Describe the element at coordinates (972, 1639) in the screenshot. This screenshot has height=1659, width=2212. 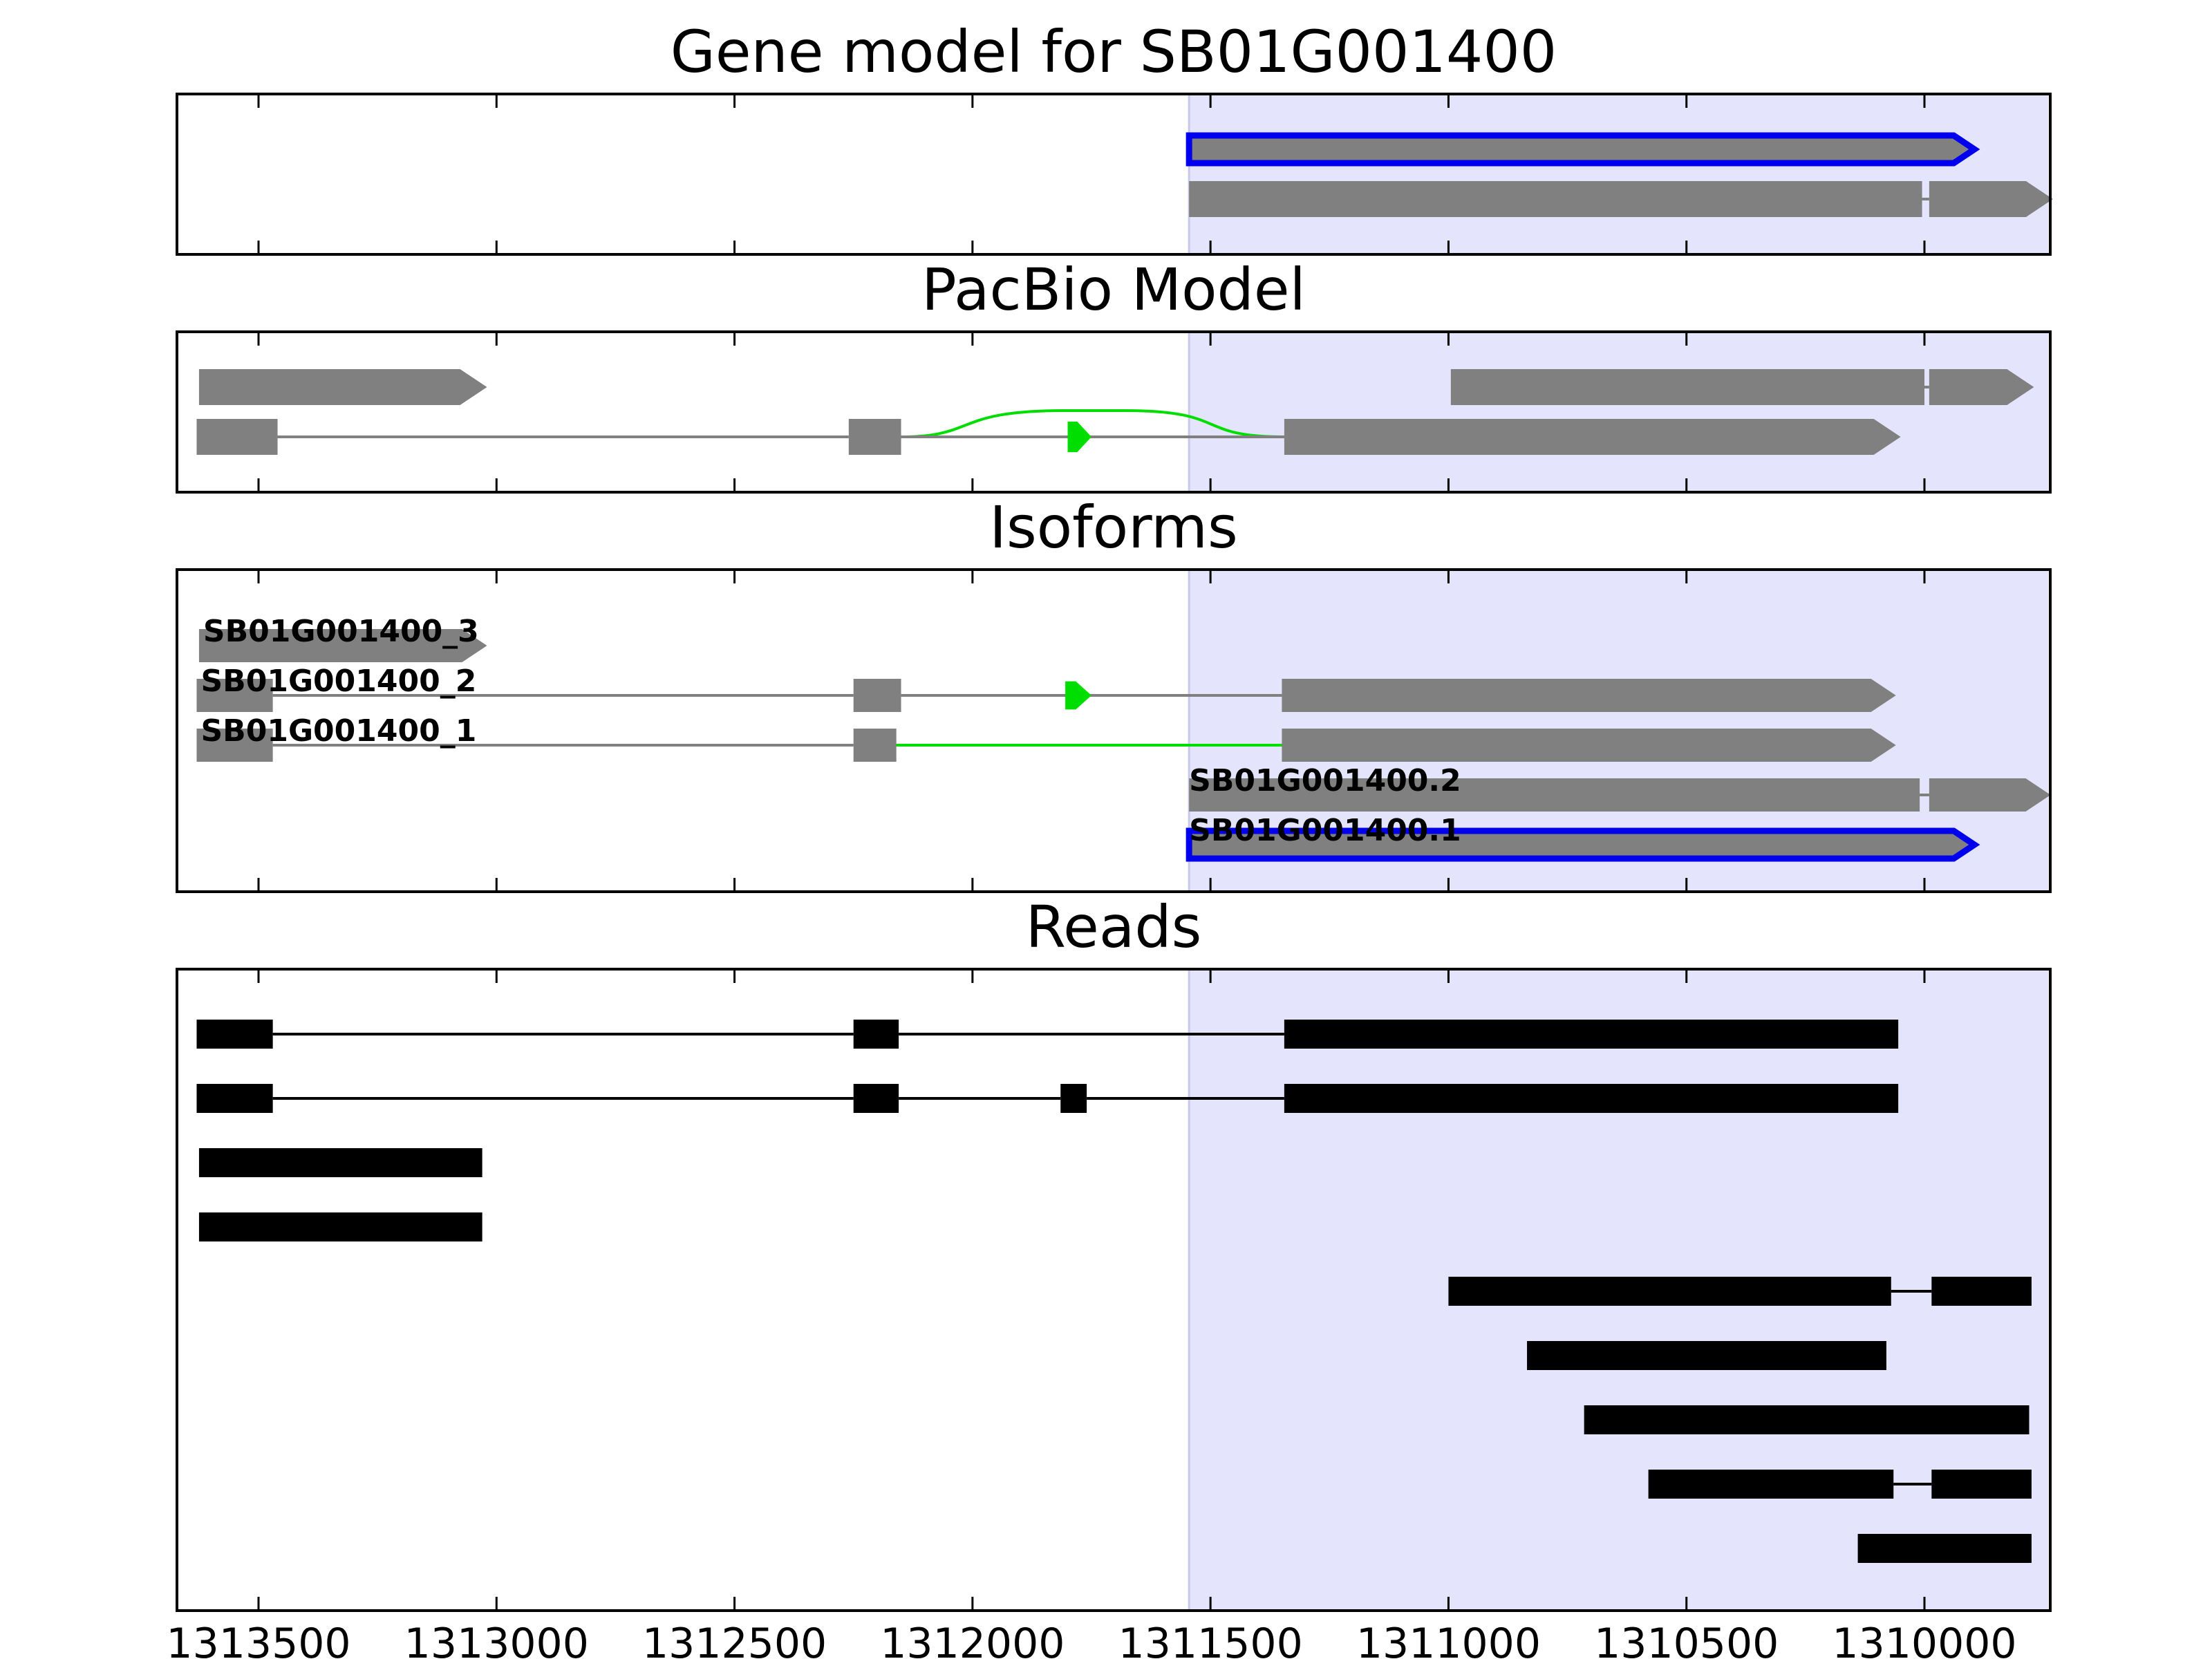
I see `x-tick-label: 1312000` at that location.